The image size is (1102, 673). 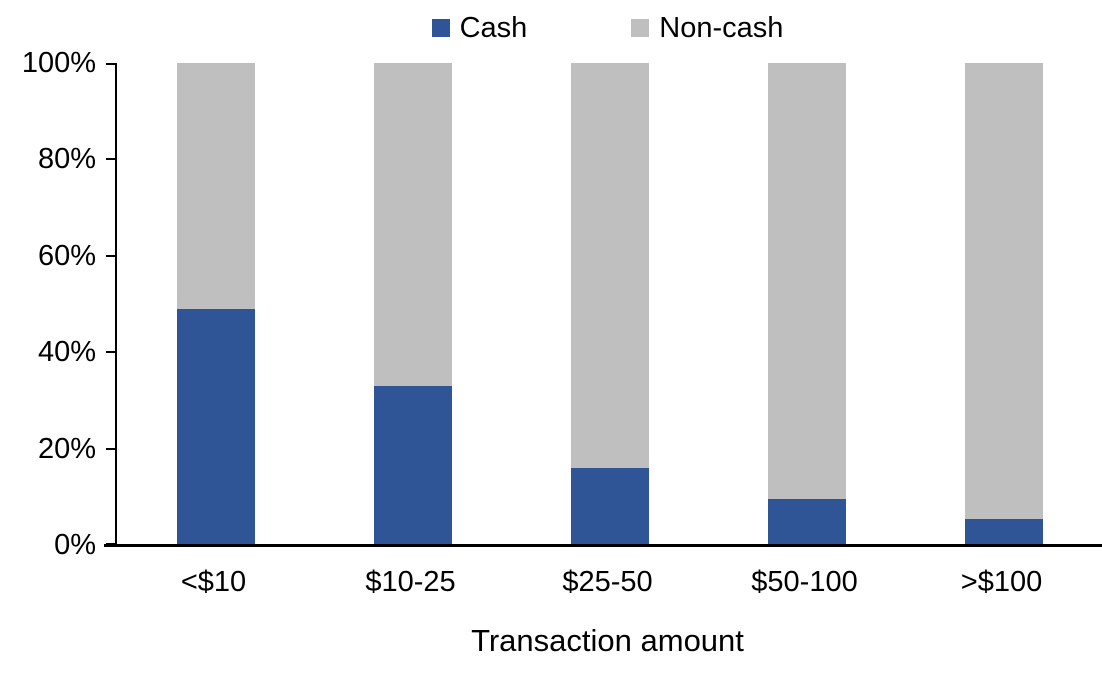 I want to click on legend-label-cash: Cash, so click(x=493, y=28).